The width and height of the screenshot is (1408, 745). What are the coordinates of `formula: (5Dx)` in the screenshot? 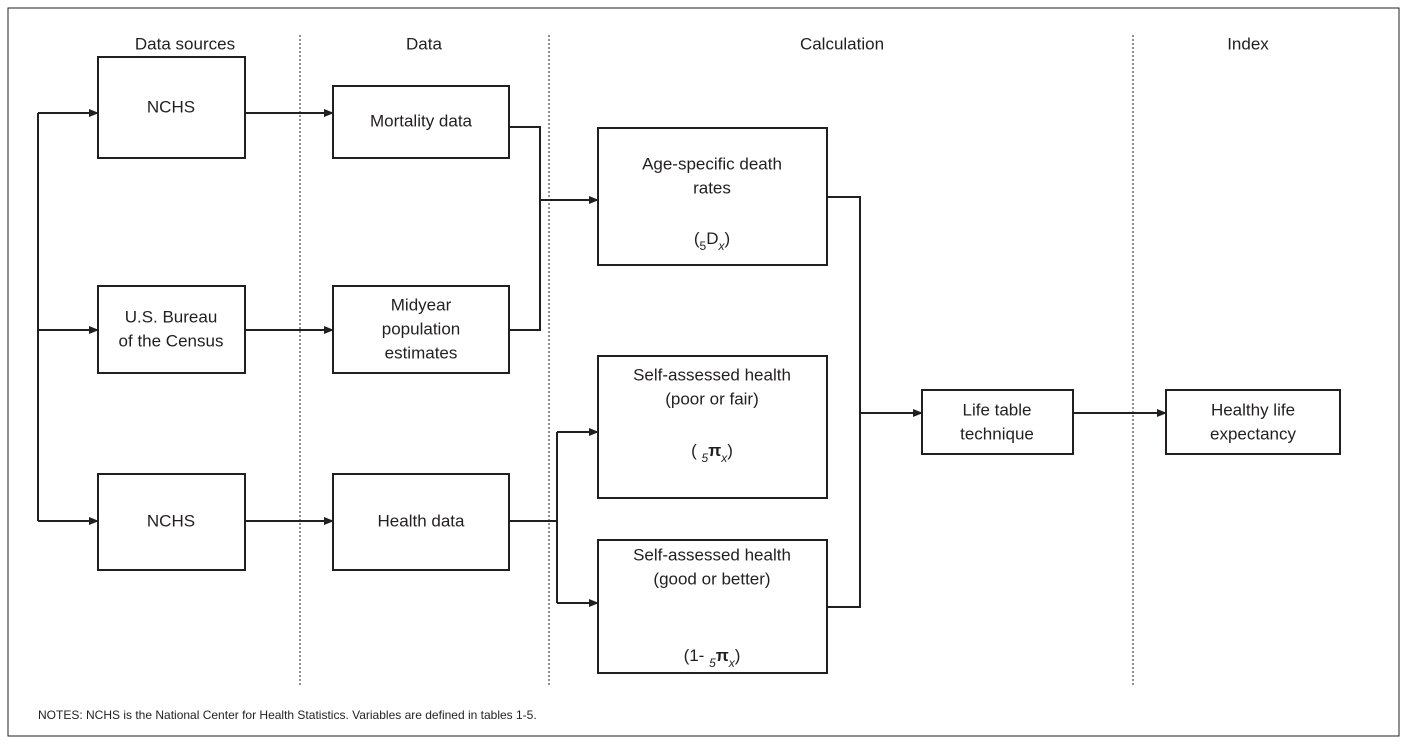 It's located at (712, 241).